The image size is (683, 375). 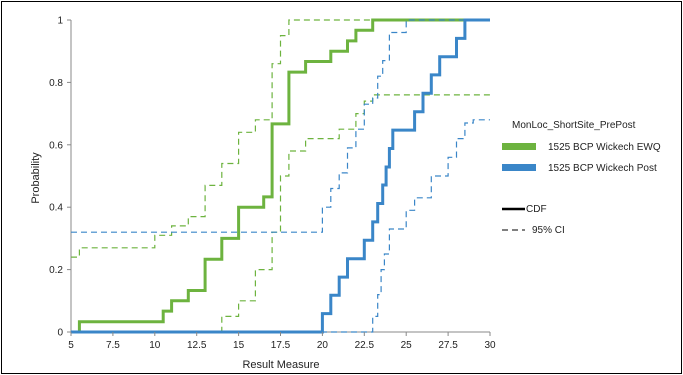 I want to click on x-tick-label: 30, so click(x=490, y=345).